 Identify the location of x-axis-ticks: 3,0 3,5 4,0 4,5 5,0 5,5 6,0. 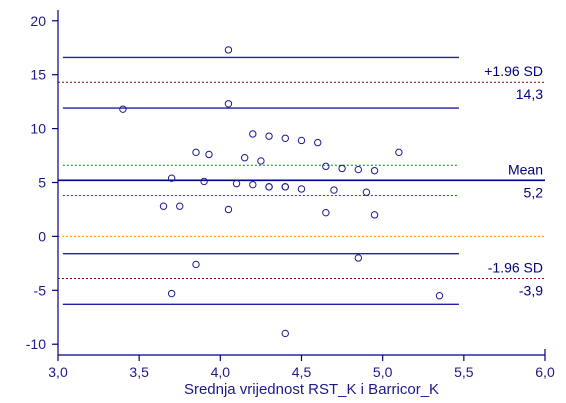
(301, 367).